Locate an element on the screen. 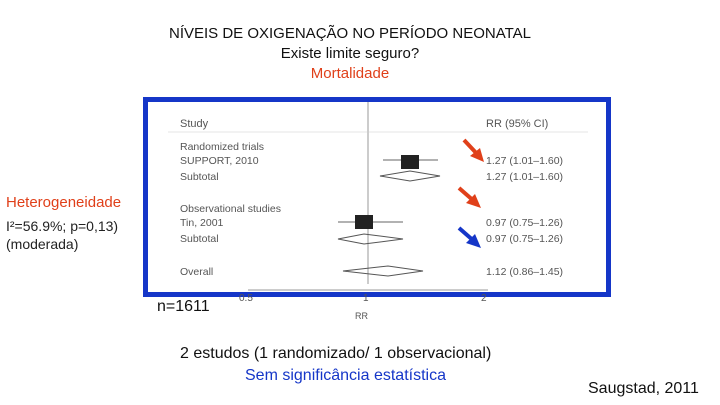 The width and height of the screenshot is (720, 405). overall-label: Overall is located at coordinates (196, 272).